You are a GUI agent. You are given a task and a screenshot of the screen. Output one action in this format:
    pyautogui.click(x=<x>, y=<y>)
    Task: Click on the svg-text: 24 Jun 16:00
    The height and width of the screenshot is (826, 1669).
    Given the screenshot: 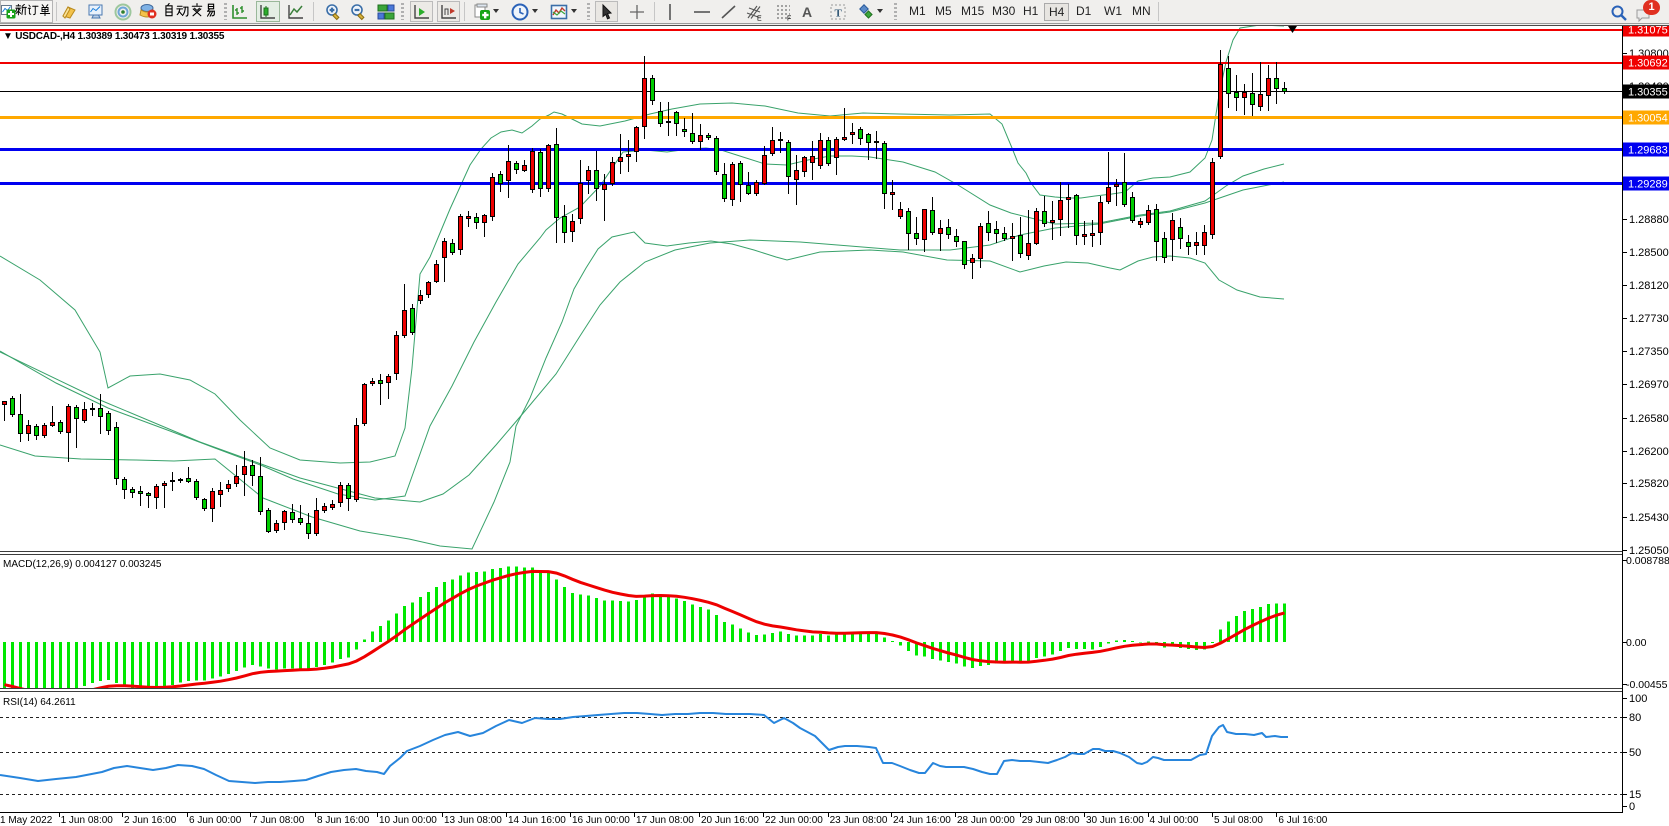 What is the action you would take?
    pyautogui.click(x=922, y=820)
    